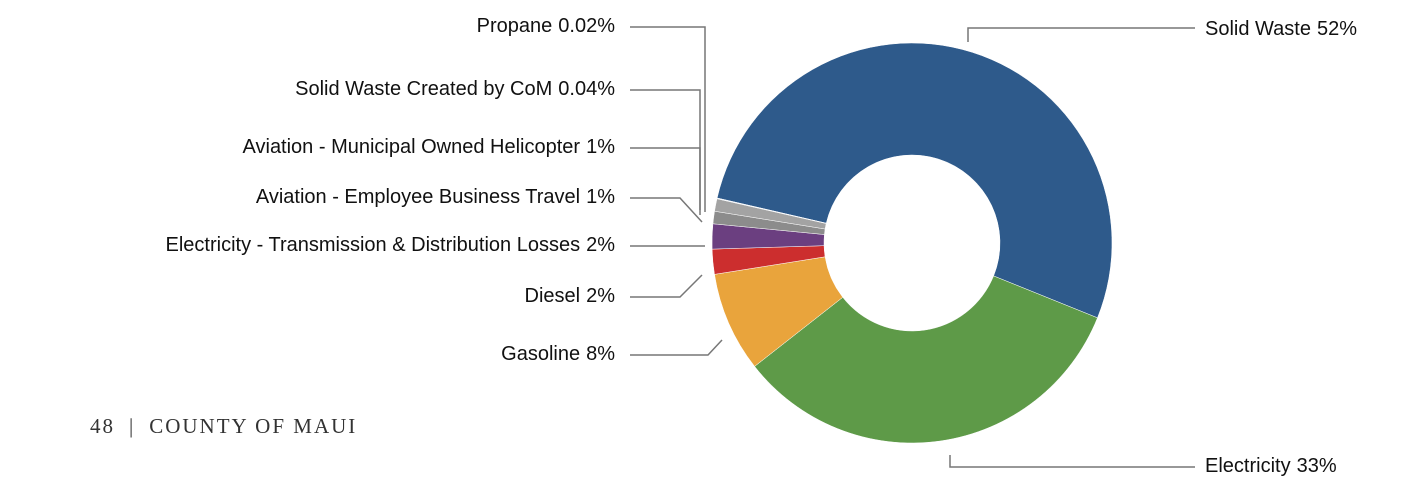  I want to click on value-label: 52%, so click(1337, 29).